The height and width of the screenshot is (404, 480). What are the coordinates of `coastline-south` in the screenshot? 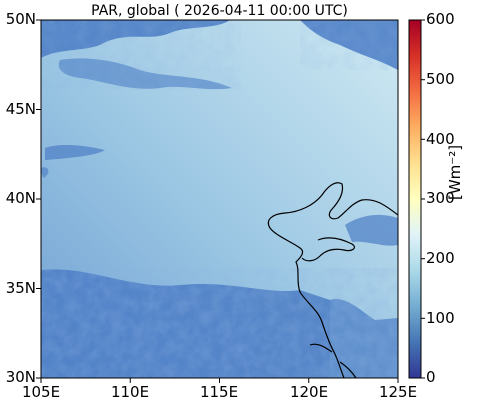 It's located at (333, 360).